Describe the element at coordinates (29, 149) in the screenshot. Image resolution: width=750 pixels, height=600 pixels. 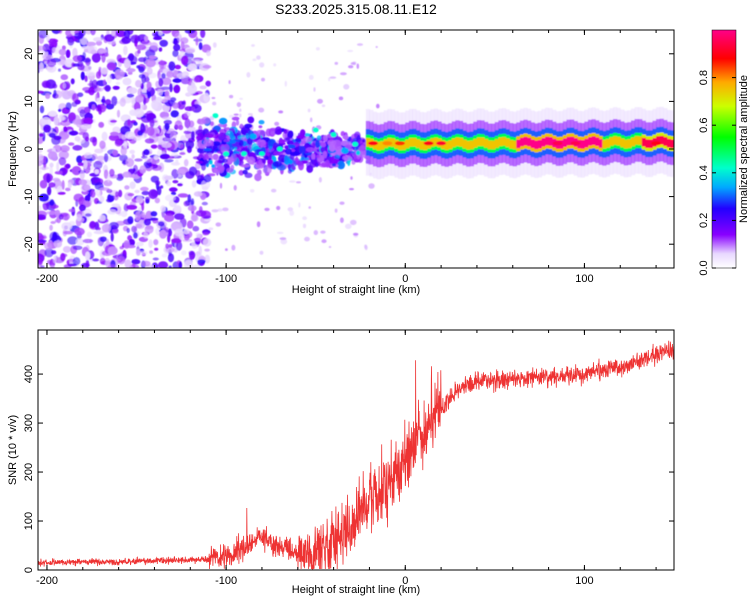
I see `y-tick-label: 0` at that location.